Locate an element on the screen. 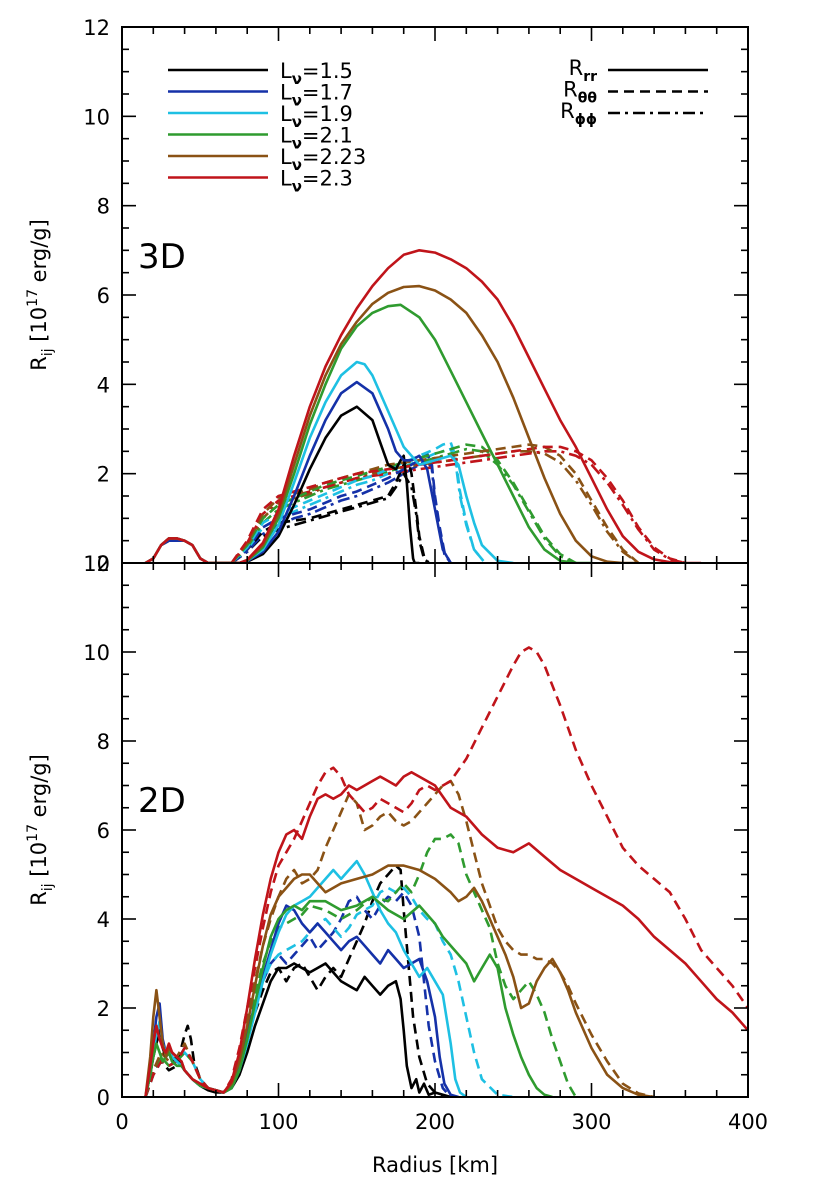 The height and width of the screenshot is (1186, 830). legend-entry: Lν=1.5 is located at coordinates (316, 73).